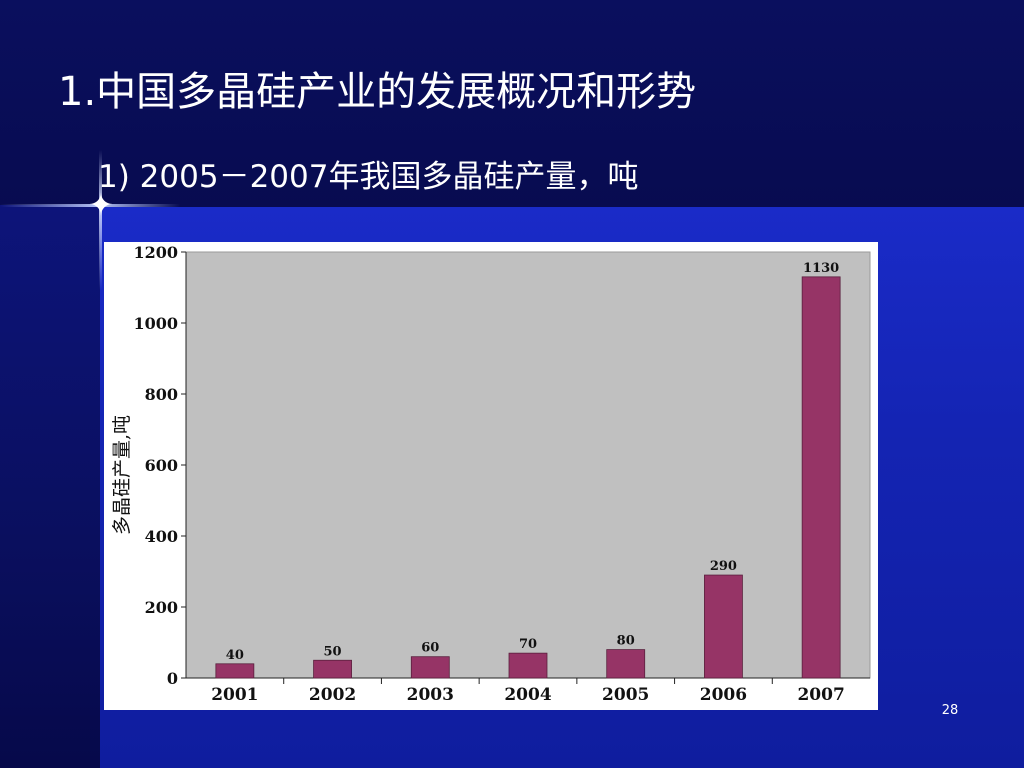 The width and height of the screenshot is (1024, 768). What do you see at coordinates (723, 695) in the screenshot?
I see `x-tick-label: 2006` at bounding box center [723, 695].